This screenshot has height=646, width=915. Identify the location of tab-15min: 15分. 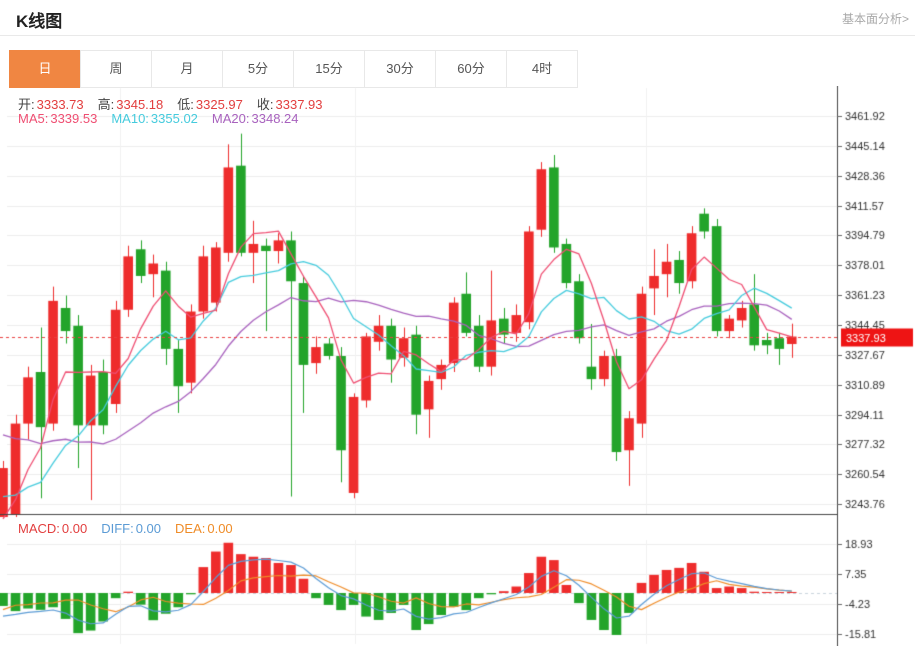
(329, 69).